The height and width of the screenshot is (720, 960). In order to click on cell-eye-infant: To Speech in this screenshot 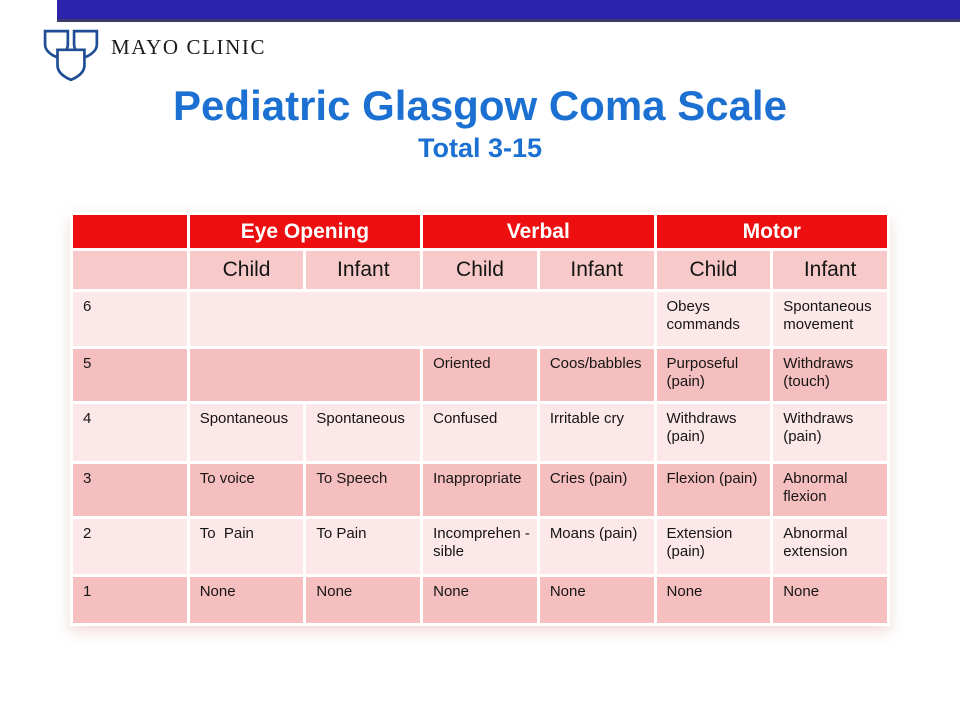, I will do `click(363, 490)`.